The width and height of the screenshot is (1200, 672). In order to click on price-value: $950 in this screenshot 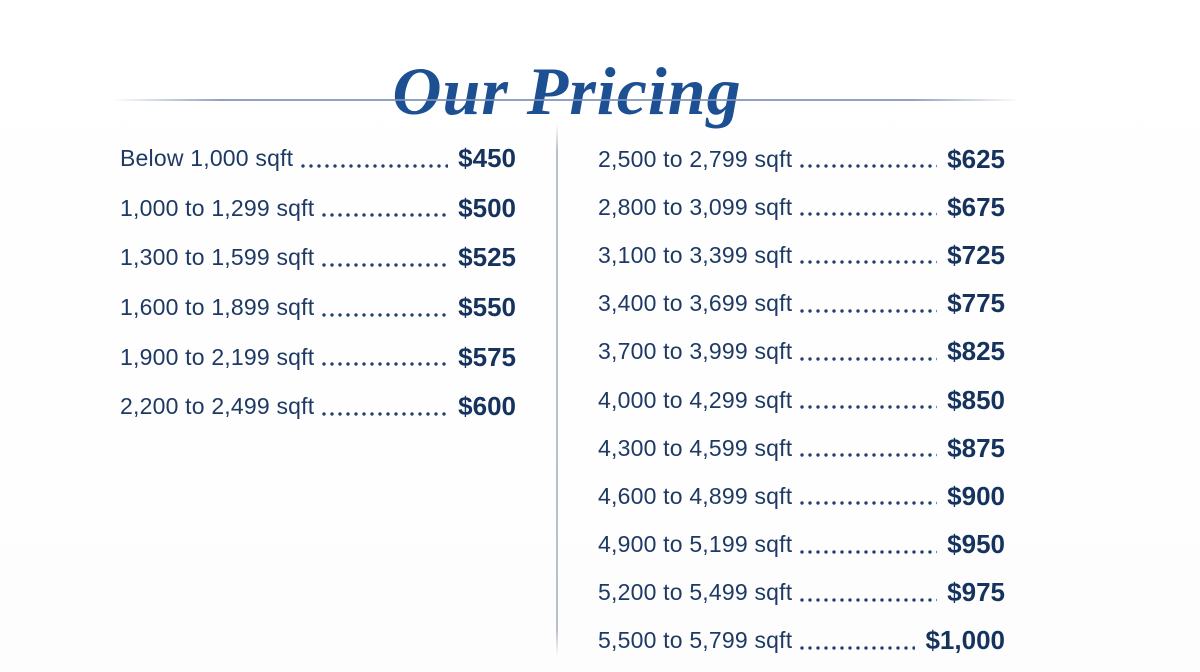, I will do `click(976, 544)`.